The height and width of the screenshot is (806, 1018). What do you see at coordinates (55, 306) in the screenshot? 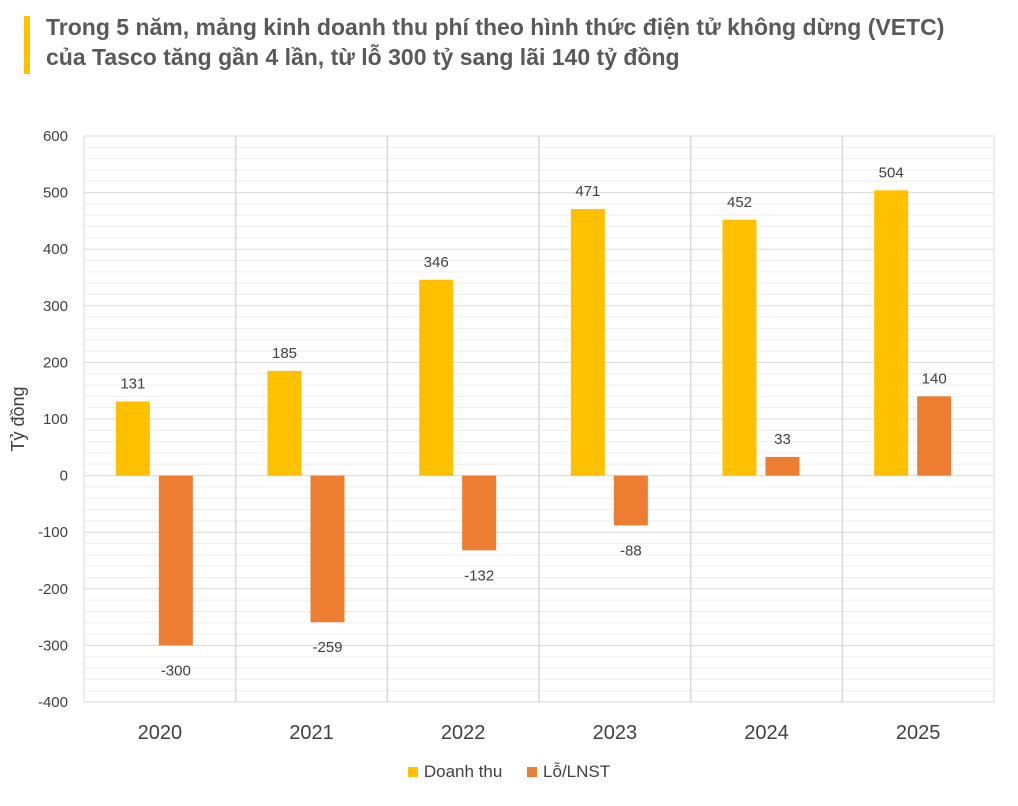
I see `y-tick-label: 300` at bounding box center [55, 306].